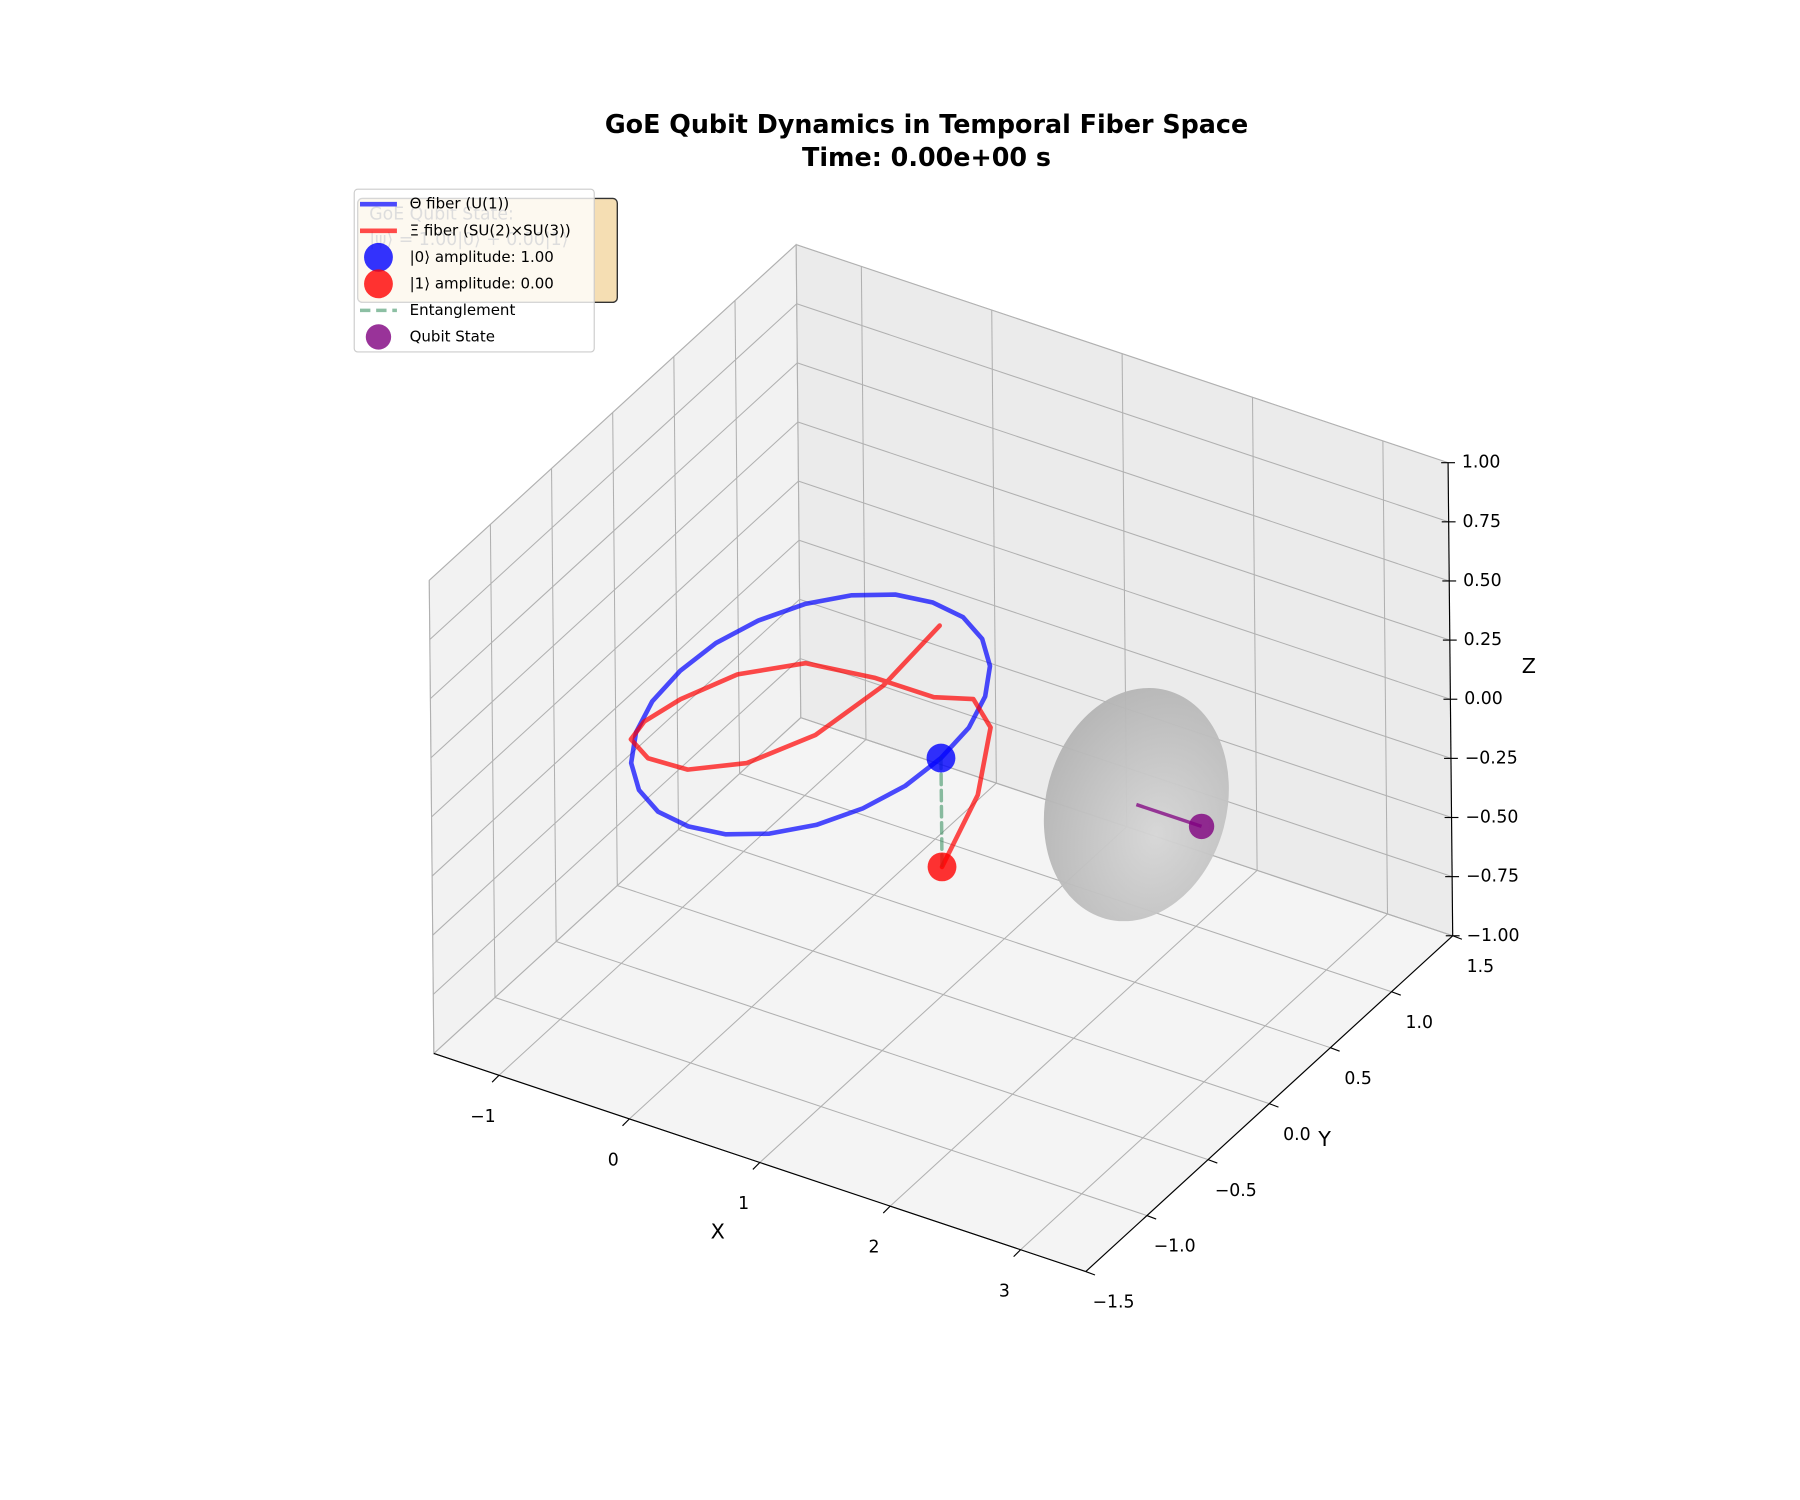  Describe the element at coordinates (1482, 581) in the screenshot. I see `z-tick-label: 0.50` at that location.